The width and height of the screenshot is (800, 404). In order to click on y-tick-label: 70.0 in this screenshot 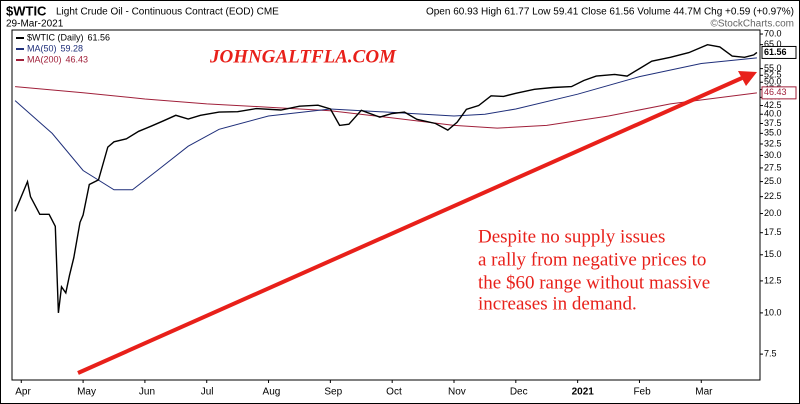, I will do `click(773, 33)`.